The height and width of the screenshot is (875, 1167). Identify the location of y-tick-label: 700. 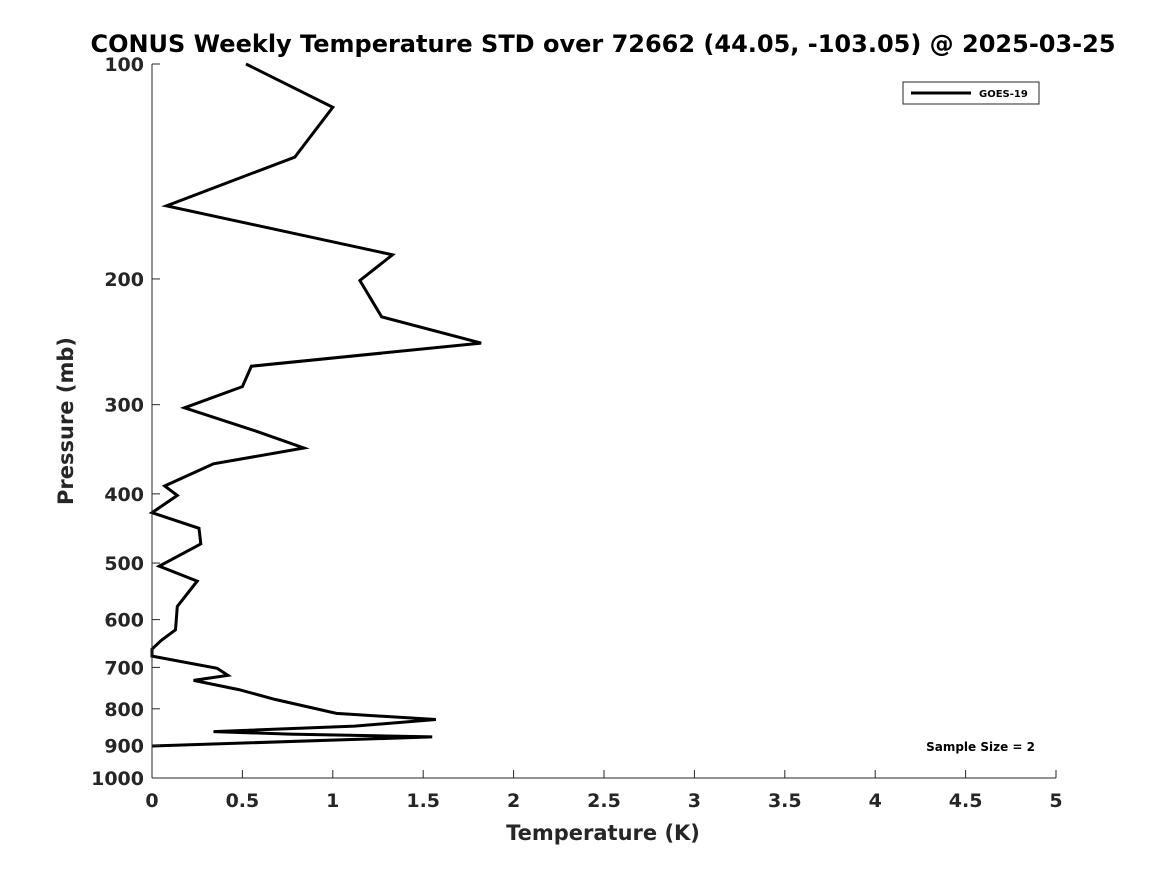
(124, 668).